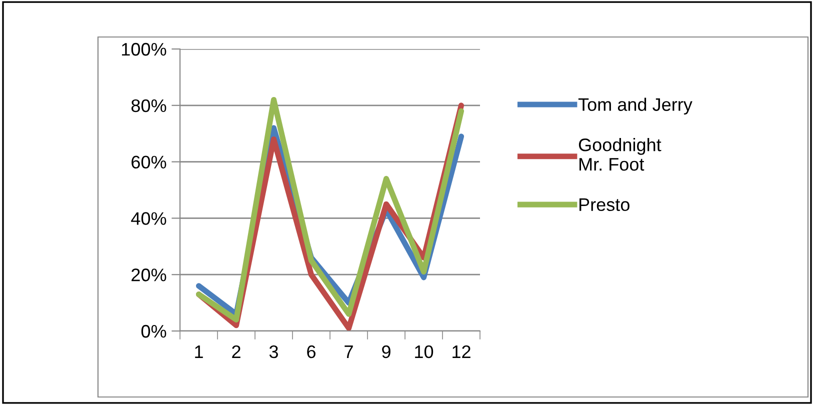 The image size is (816, 405). I want to click on legend-label: Goodnight Mr. Foot, so click(620, 154).